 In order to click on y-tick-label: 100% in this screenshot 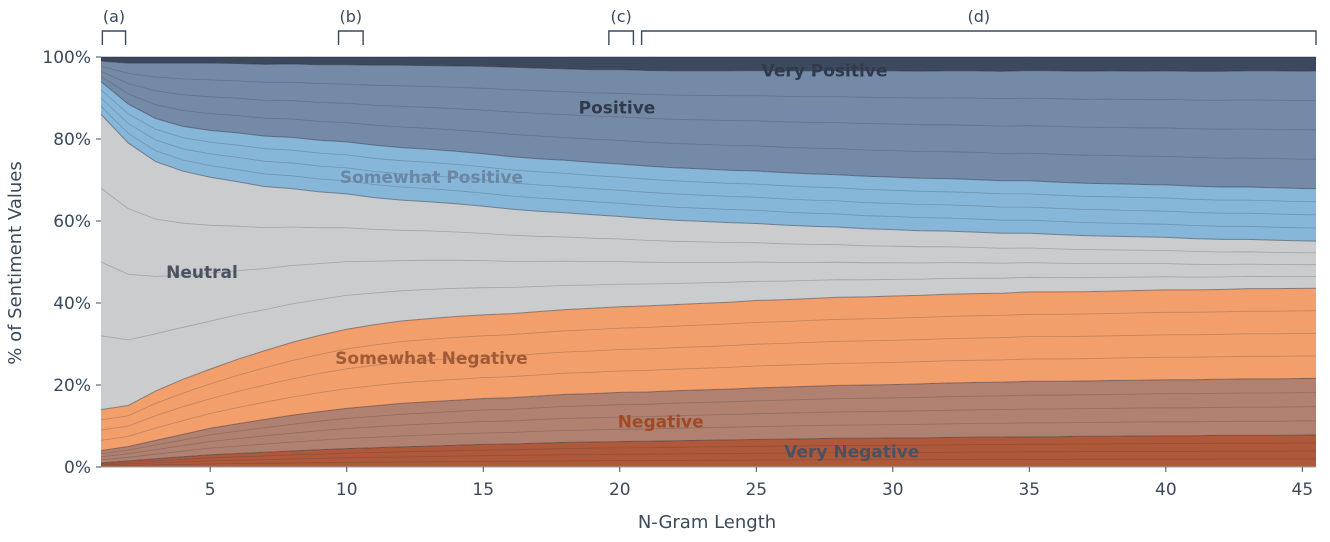, I will do `click(66, 58)`.